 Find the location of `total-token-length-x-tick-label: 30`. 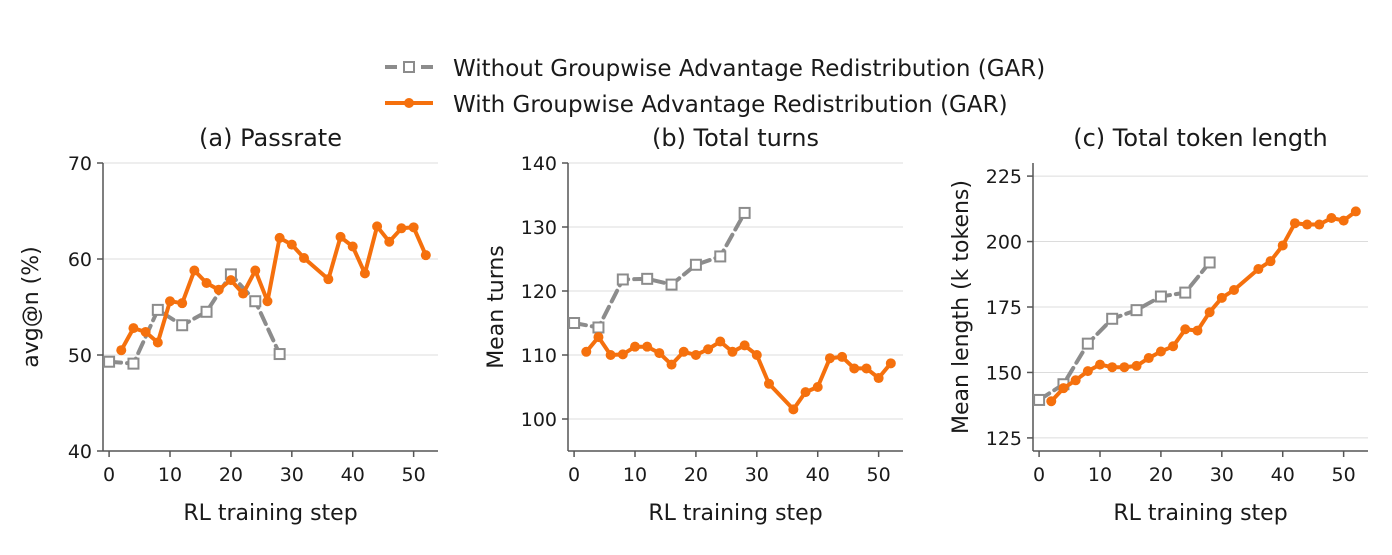

total-token-length-x-tick-label: 30 is located at coordinates (1222, 475).